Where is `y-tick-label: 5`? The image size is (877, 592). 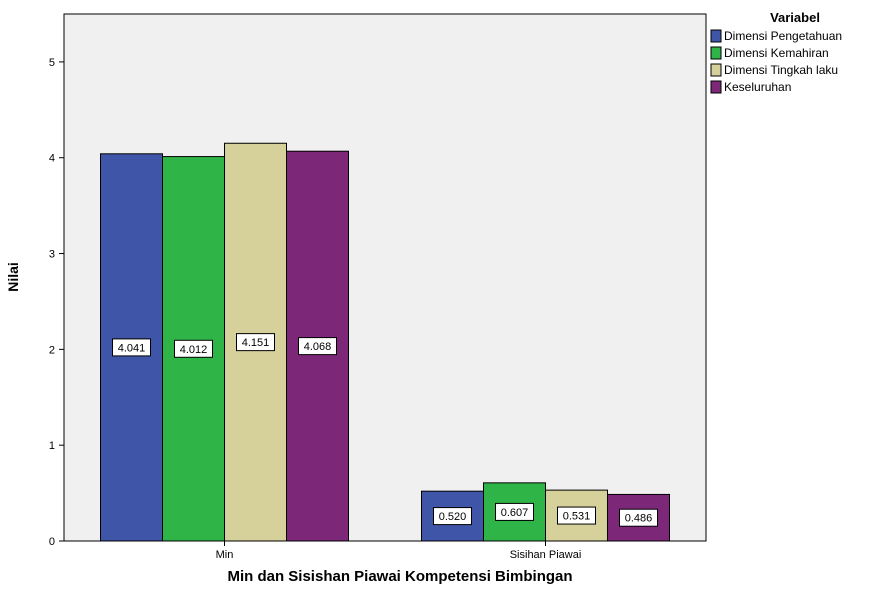
y-tick-label: 5 is located at coordinates (52, 63).